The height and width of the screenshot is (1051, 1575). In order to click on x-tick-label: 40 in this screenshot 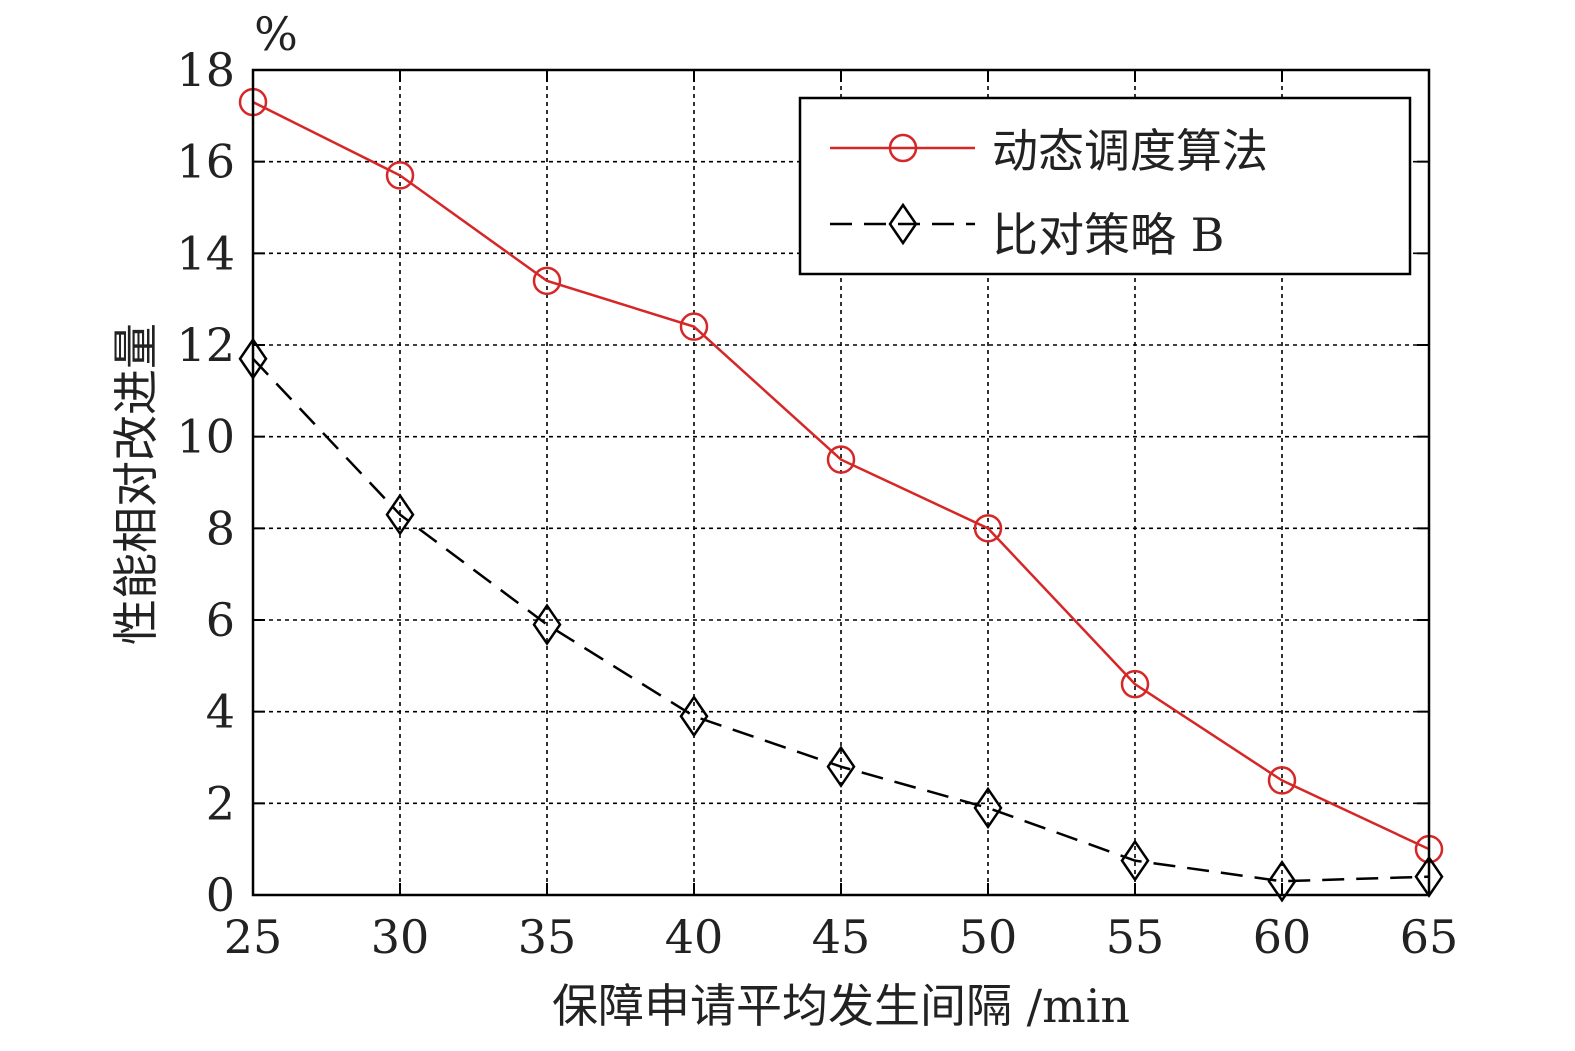, I will do `click(694, 937)`.